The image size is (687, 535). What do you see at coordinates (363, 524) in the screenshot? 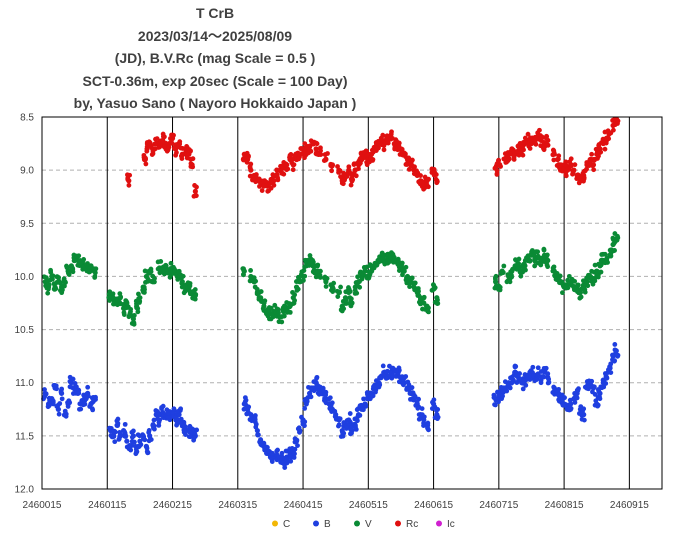
I see `legend: C B V Rc Ic` at bounding box center [363, 524].